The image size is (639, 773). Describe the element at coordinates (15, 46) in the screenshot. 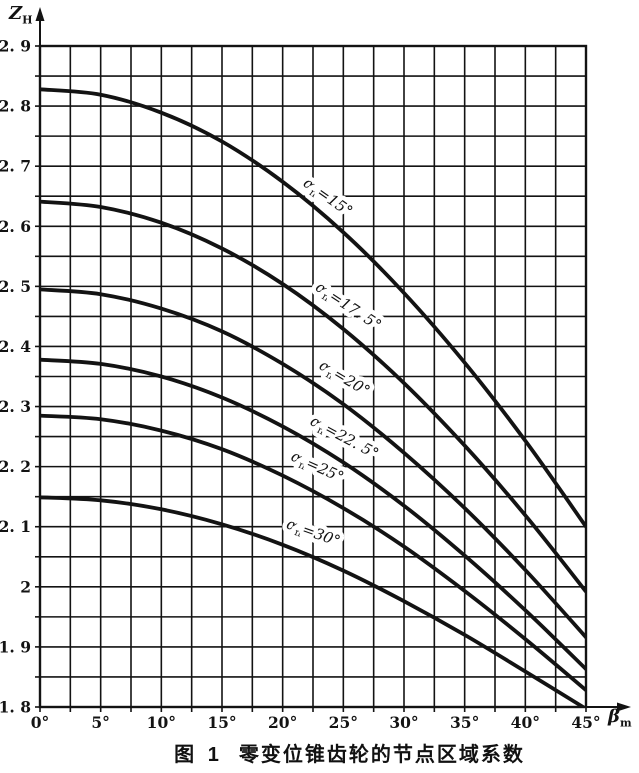

I see `y-tick-label: 2. 9` at that location.